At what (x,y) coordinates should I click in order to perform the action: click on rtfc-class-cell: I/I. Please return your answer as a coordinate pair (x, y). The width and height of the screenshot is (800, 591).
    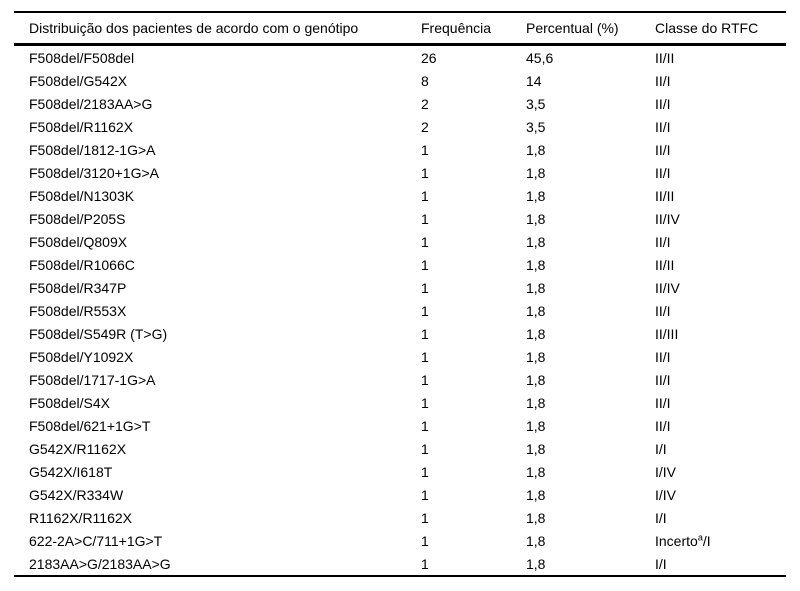
    Looking at the image, I should click on (661, 517).